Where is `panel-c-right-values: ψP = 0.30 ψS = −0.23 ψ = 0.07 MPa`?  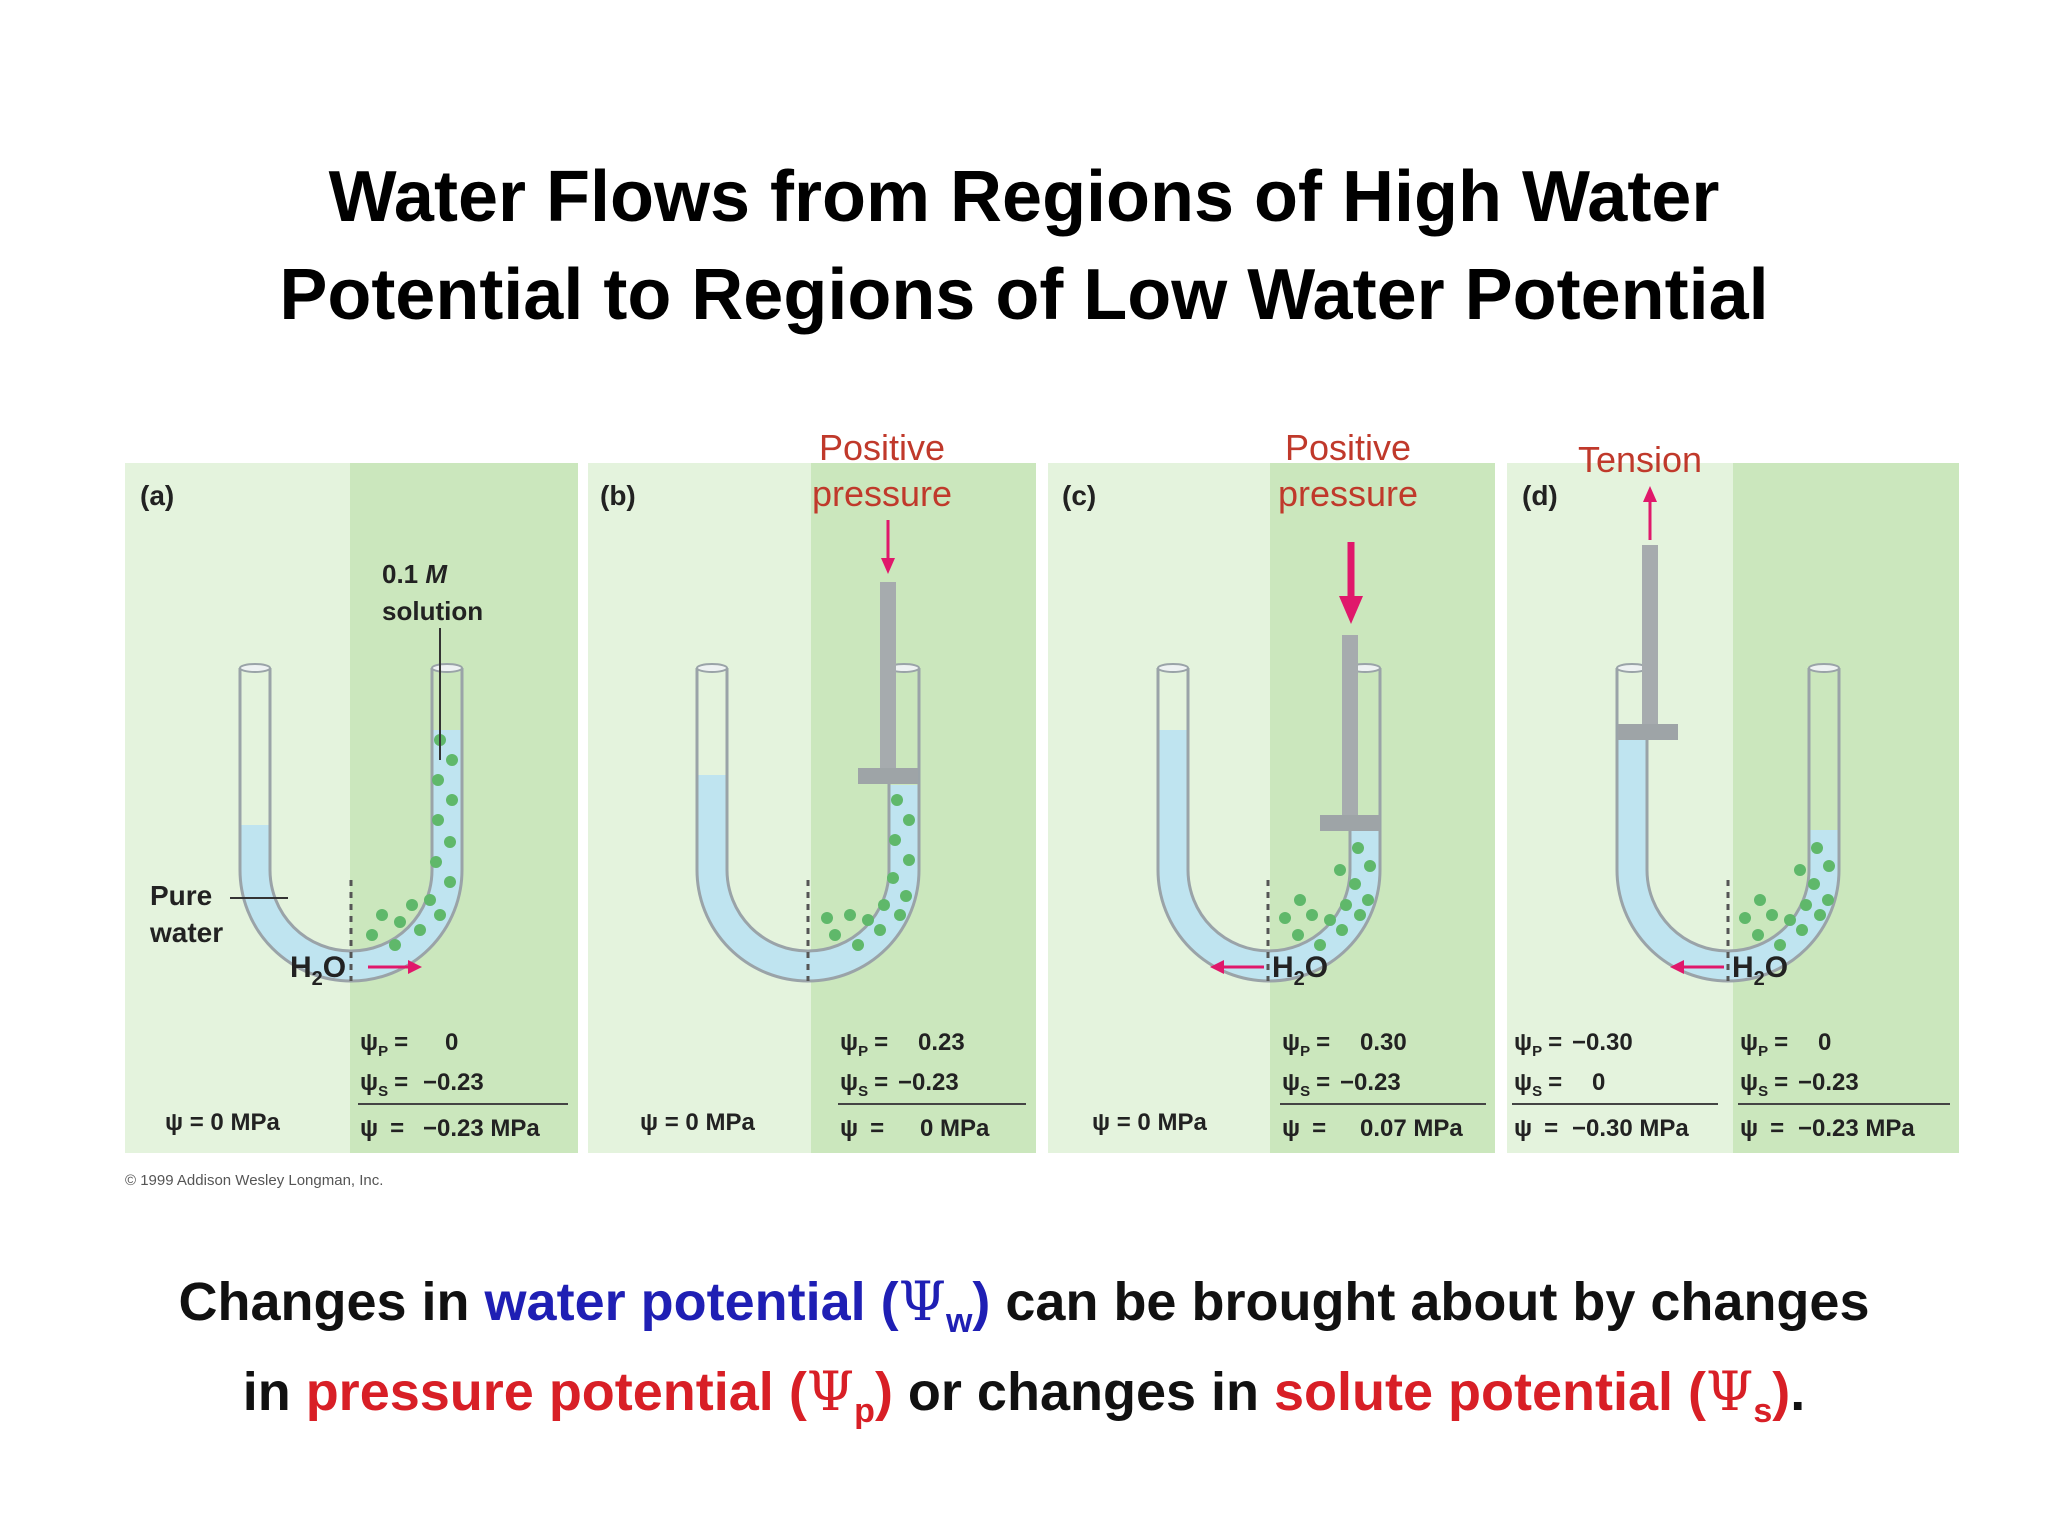 panel-c-right-values: ψP = 0.30 ψS = −0.23 ψ = 0.07 MPa is located at coordinates (1383, 1085).